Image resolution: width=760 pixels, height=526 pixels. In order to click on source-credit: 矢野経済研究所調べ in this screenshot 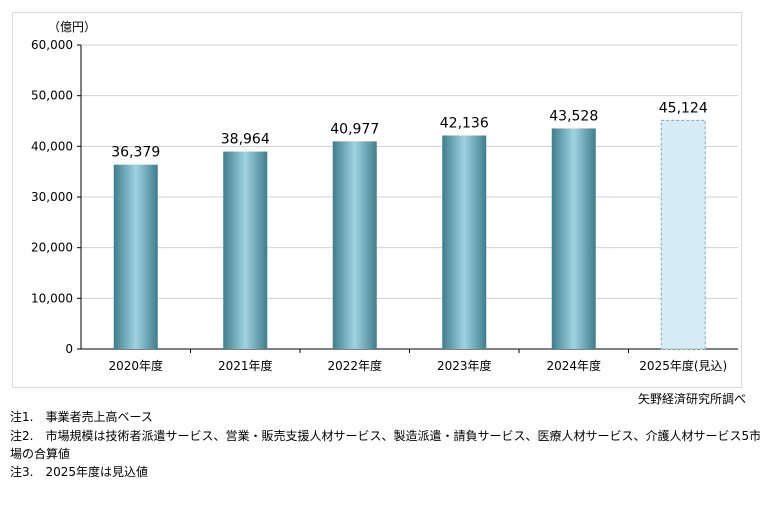, I will do `click(691, 399)`.